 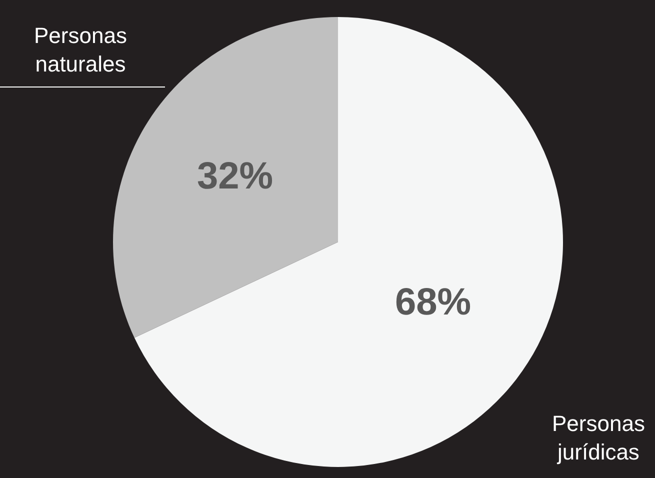 I want to click on data-label: 32%, so click(x=235, y=177).